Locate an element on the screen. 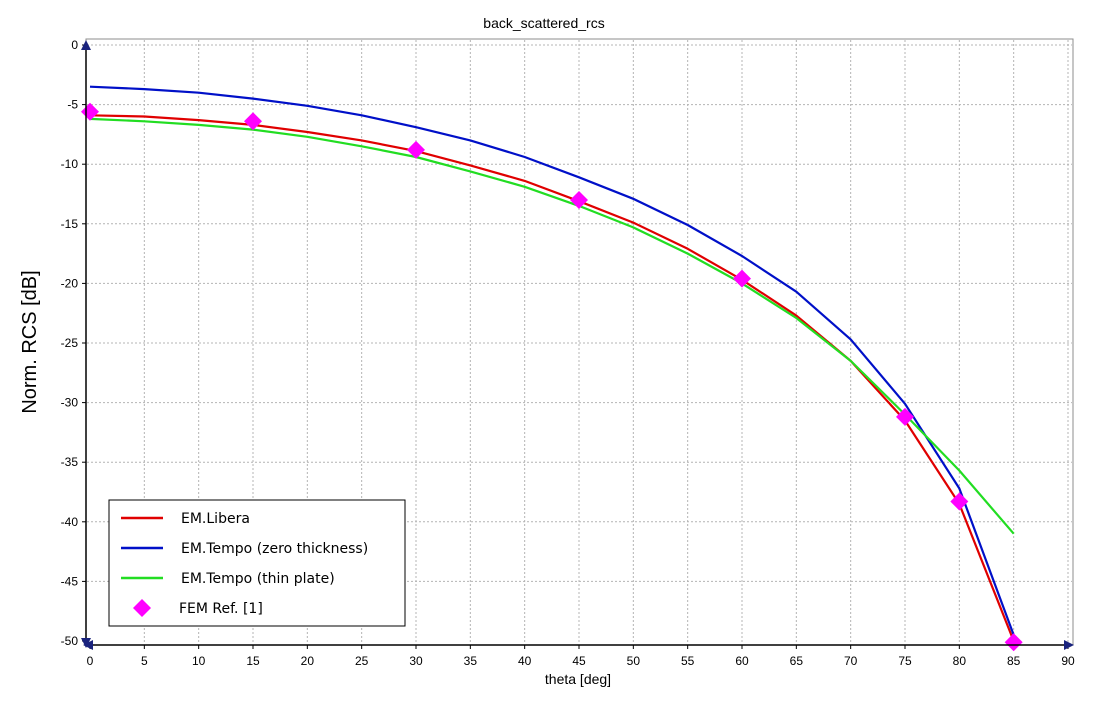  y-tick-label: -5 is located at coordinates (72, 105).